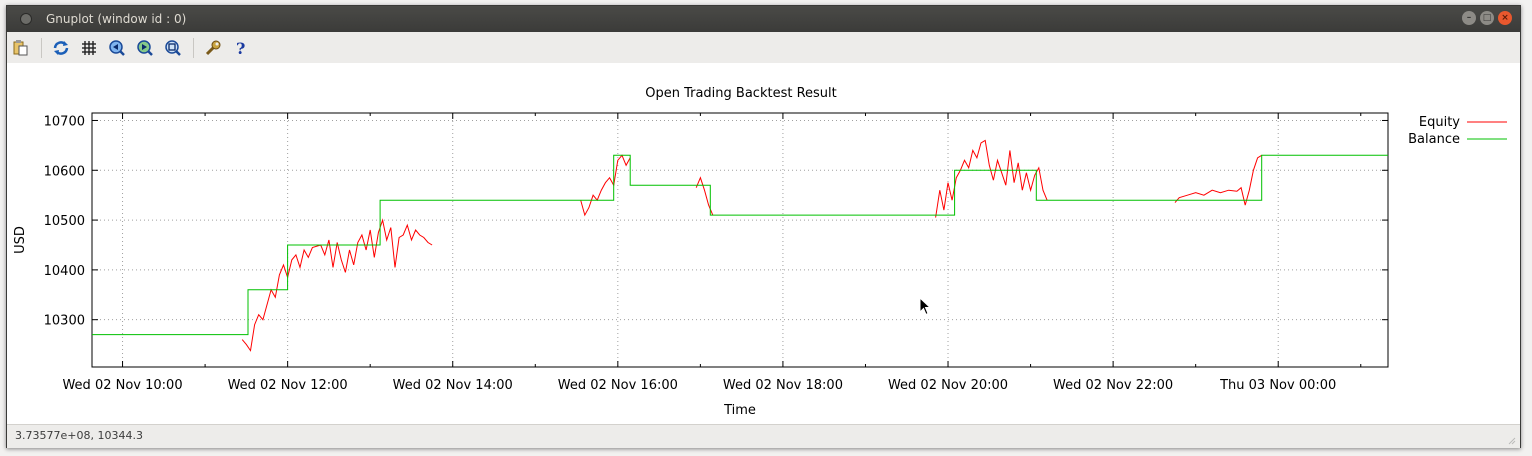 The image size is (1532, 456). Describe the element at coordinates (288, 385) in the screenshot. I see `x-tick-label: Wed 02 Nov 12:00` at that location.